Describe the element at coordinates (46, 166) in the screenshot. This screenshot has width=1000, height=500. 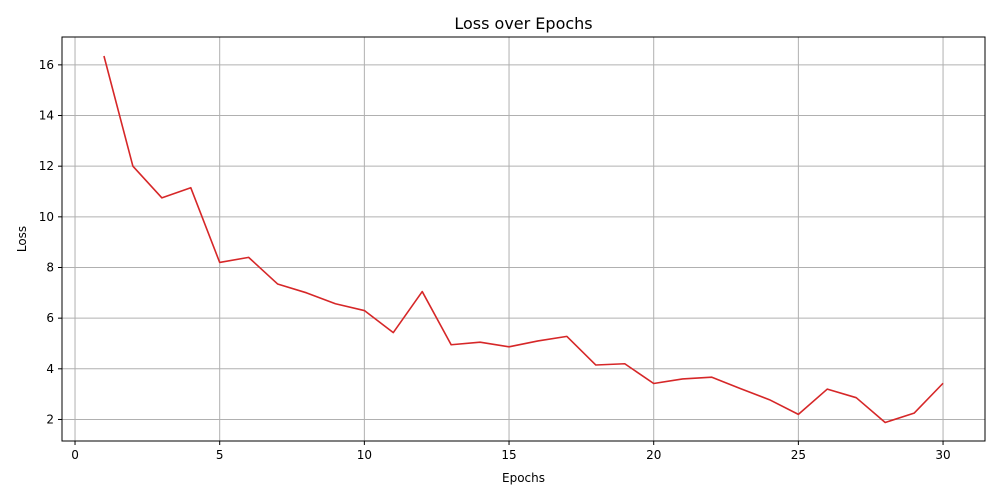
I see `y-tick-label: 12` at that location.